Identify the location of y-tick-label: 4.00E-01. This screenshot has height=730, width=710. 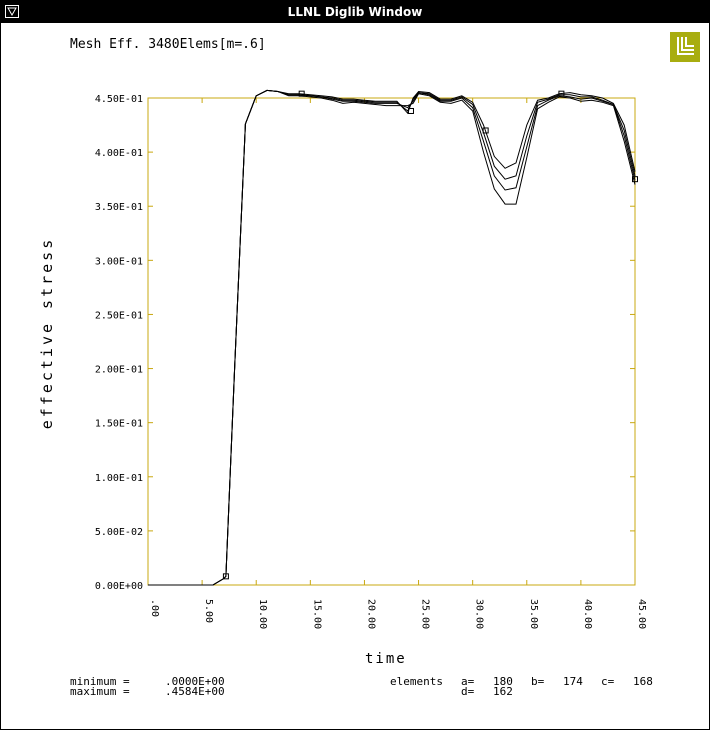
(119, 153).